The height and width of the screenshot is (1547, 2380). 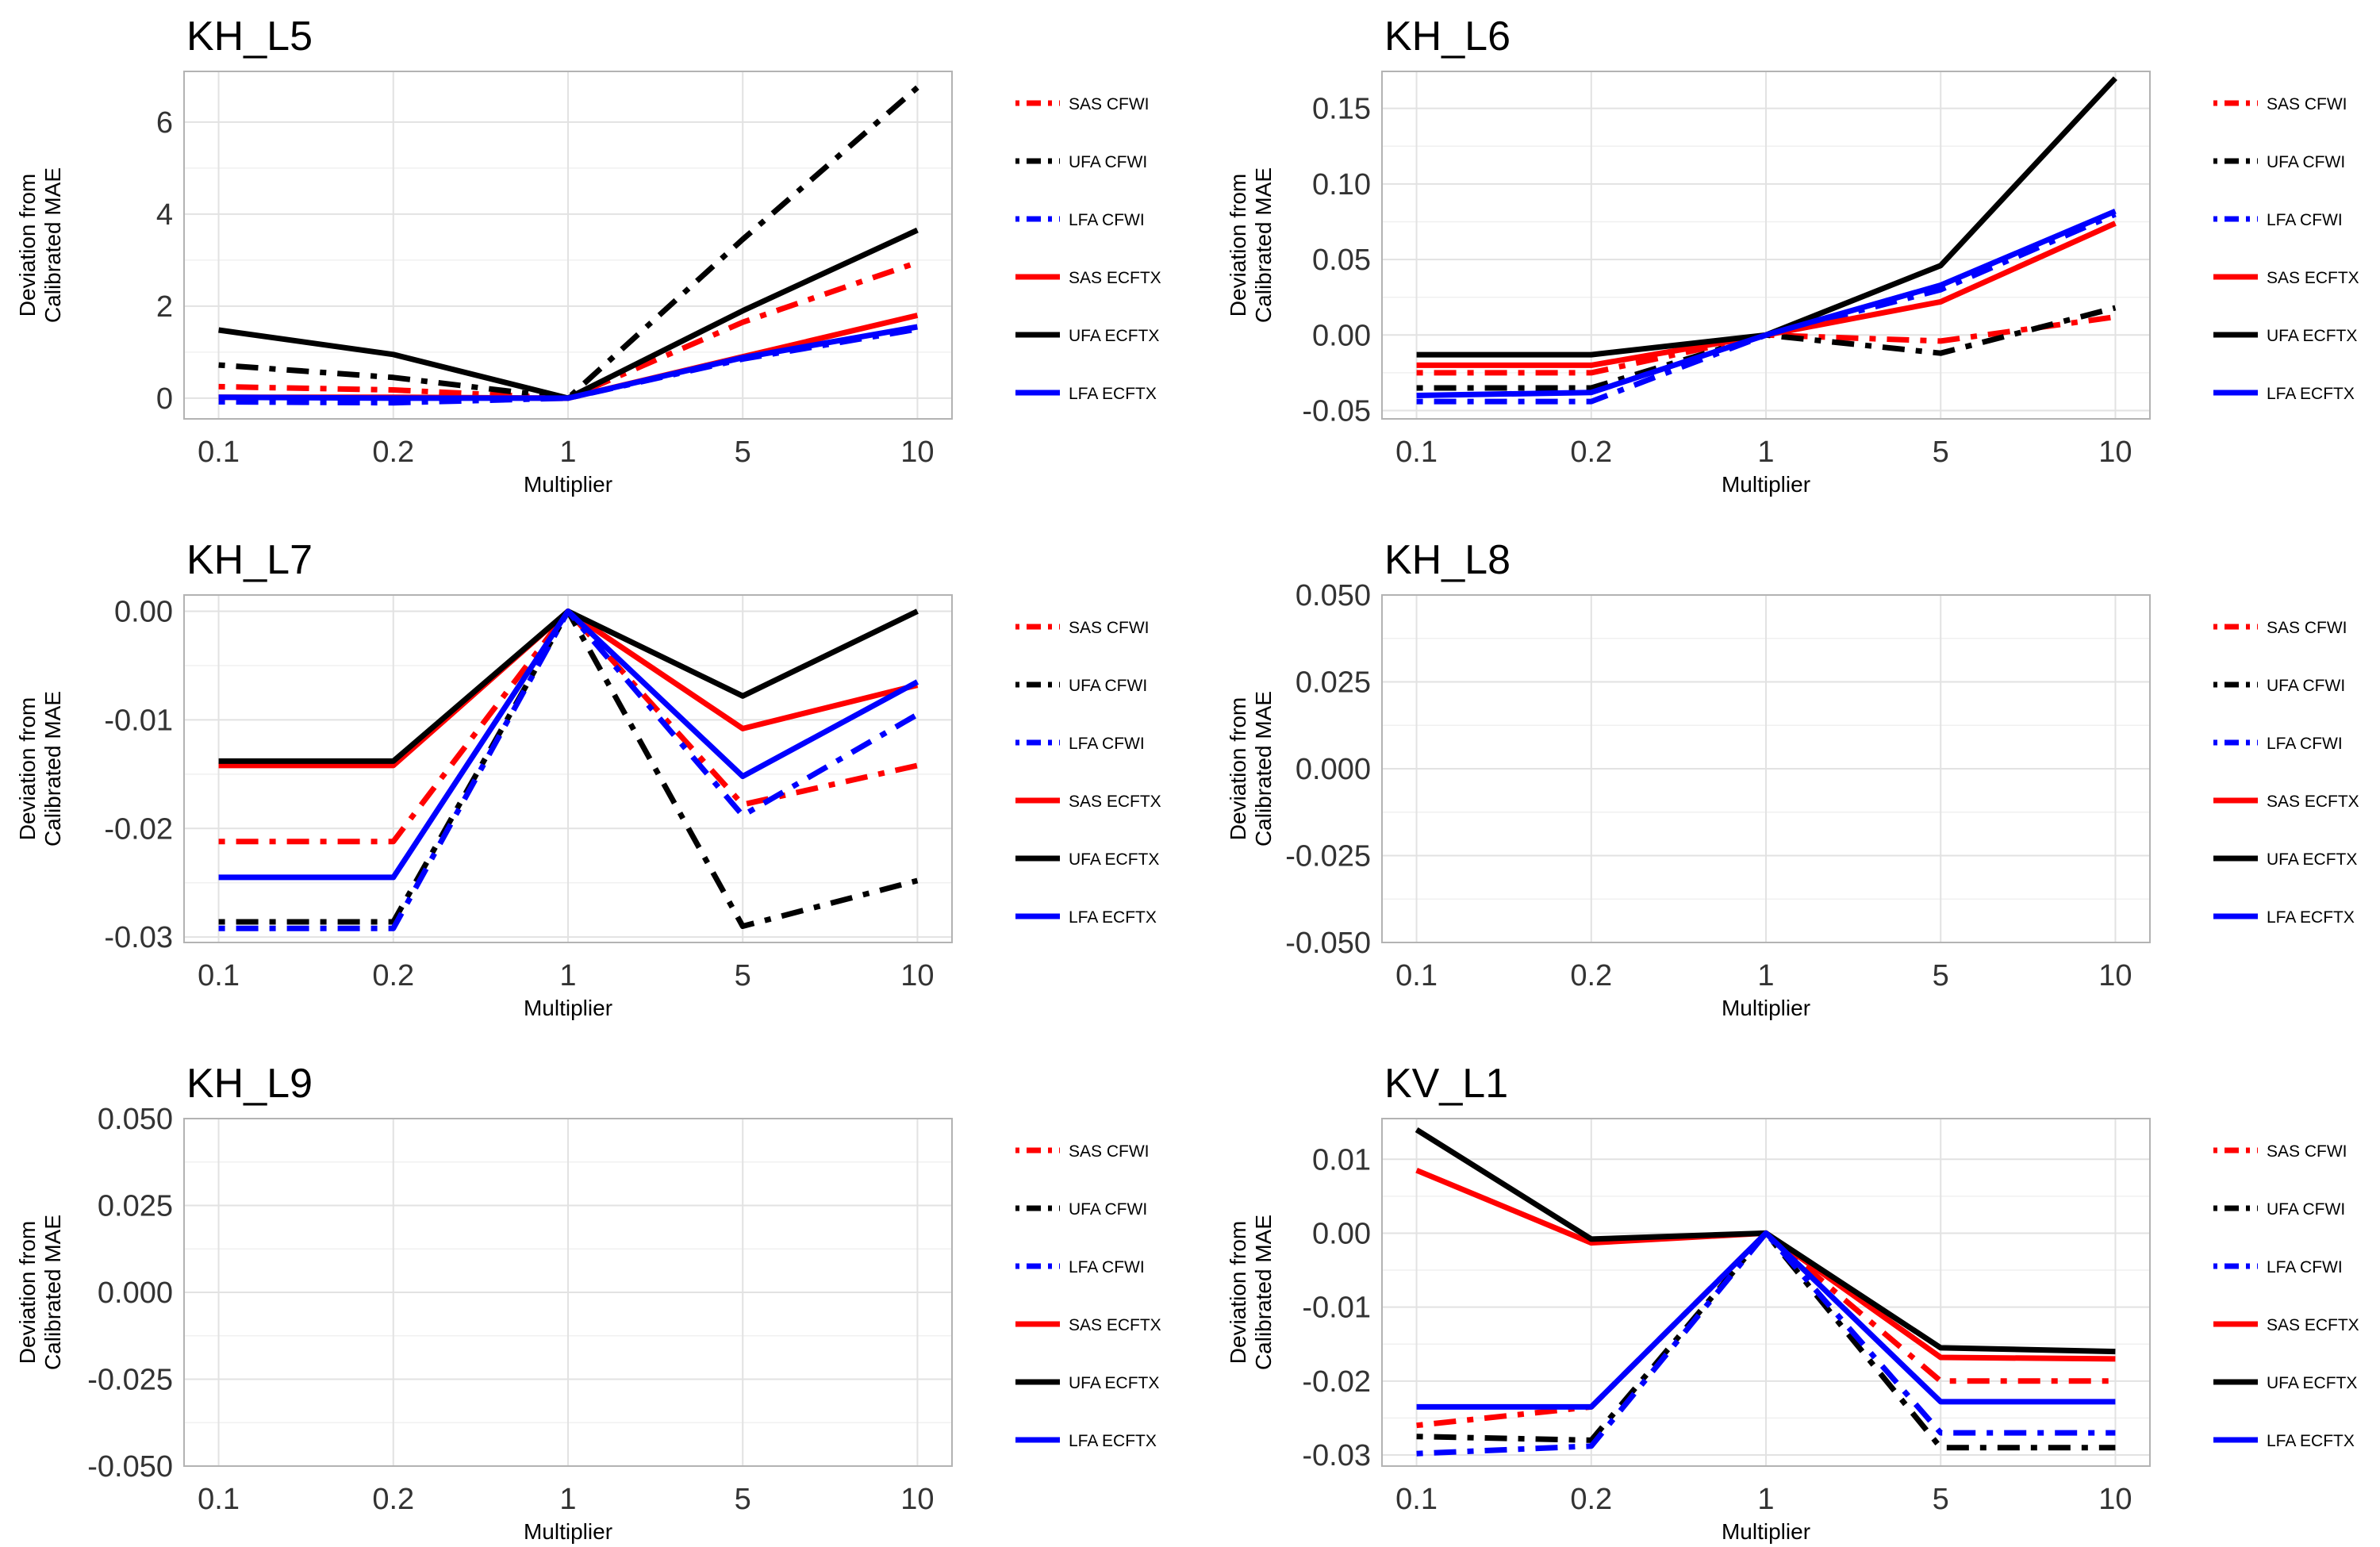 What do you see at coordinates (164, 123) in the screenshot?
I see `y-tick-label: 6` at bounding box center [164, 123].